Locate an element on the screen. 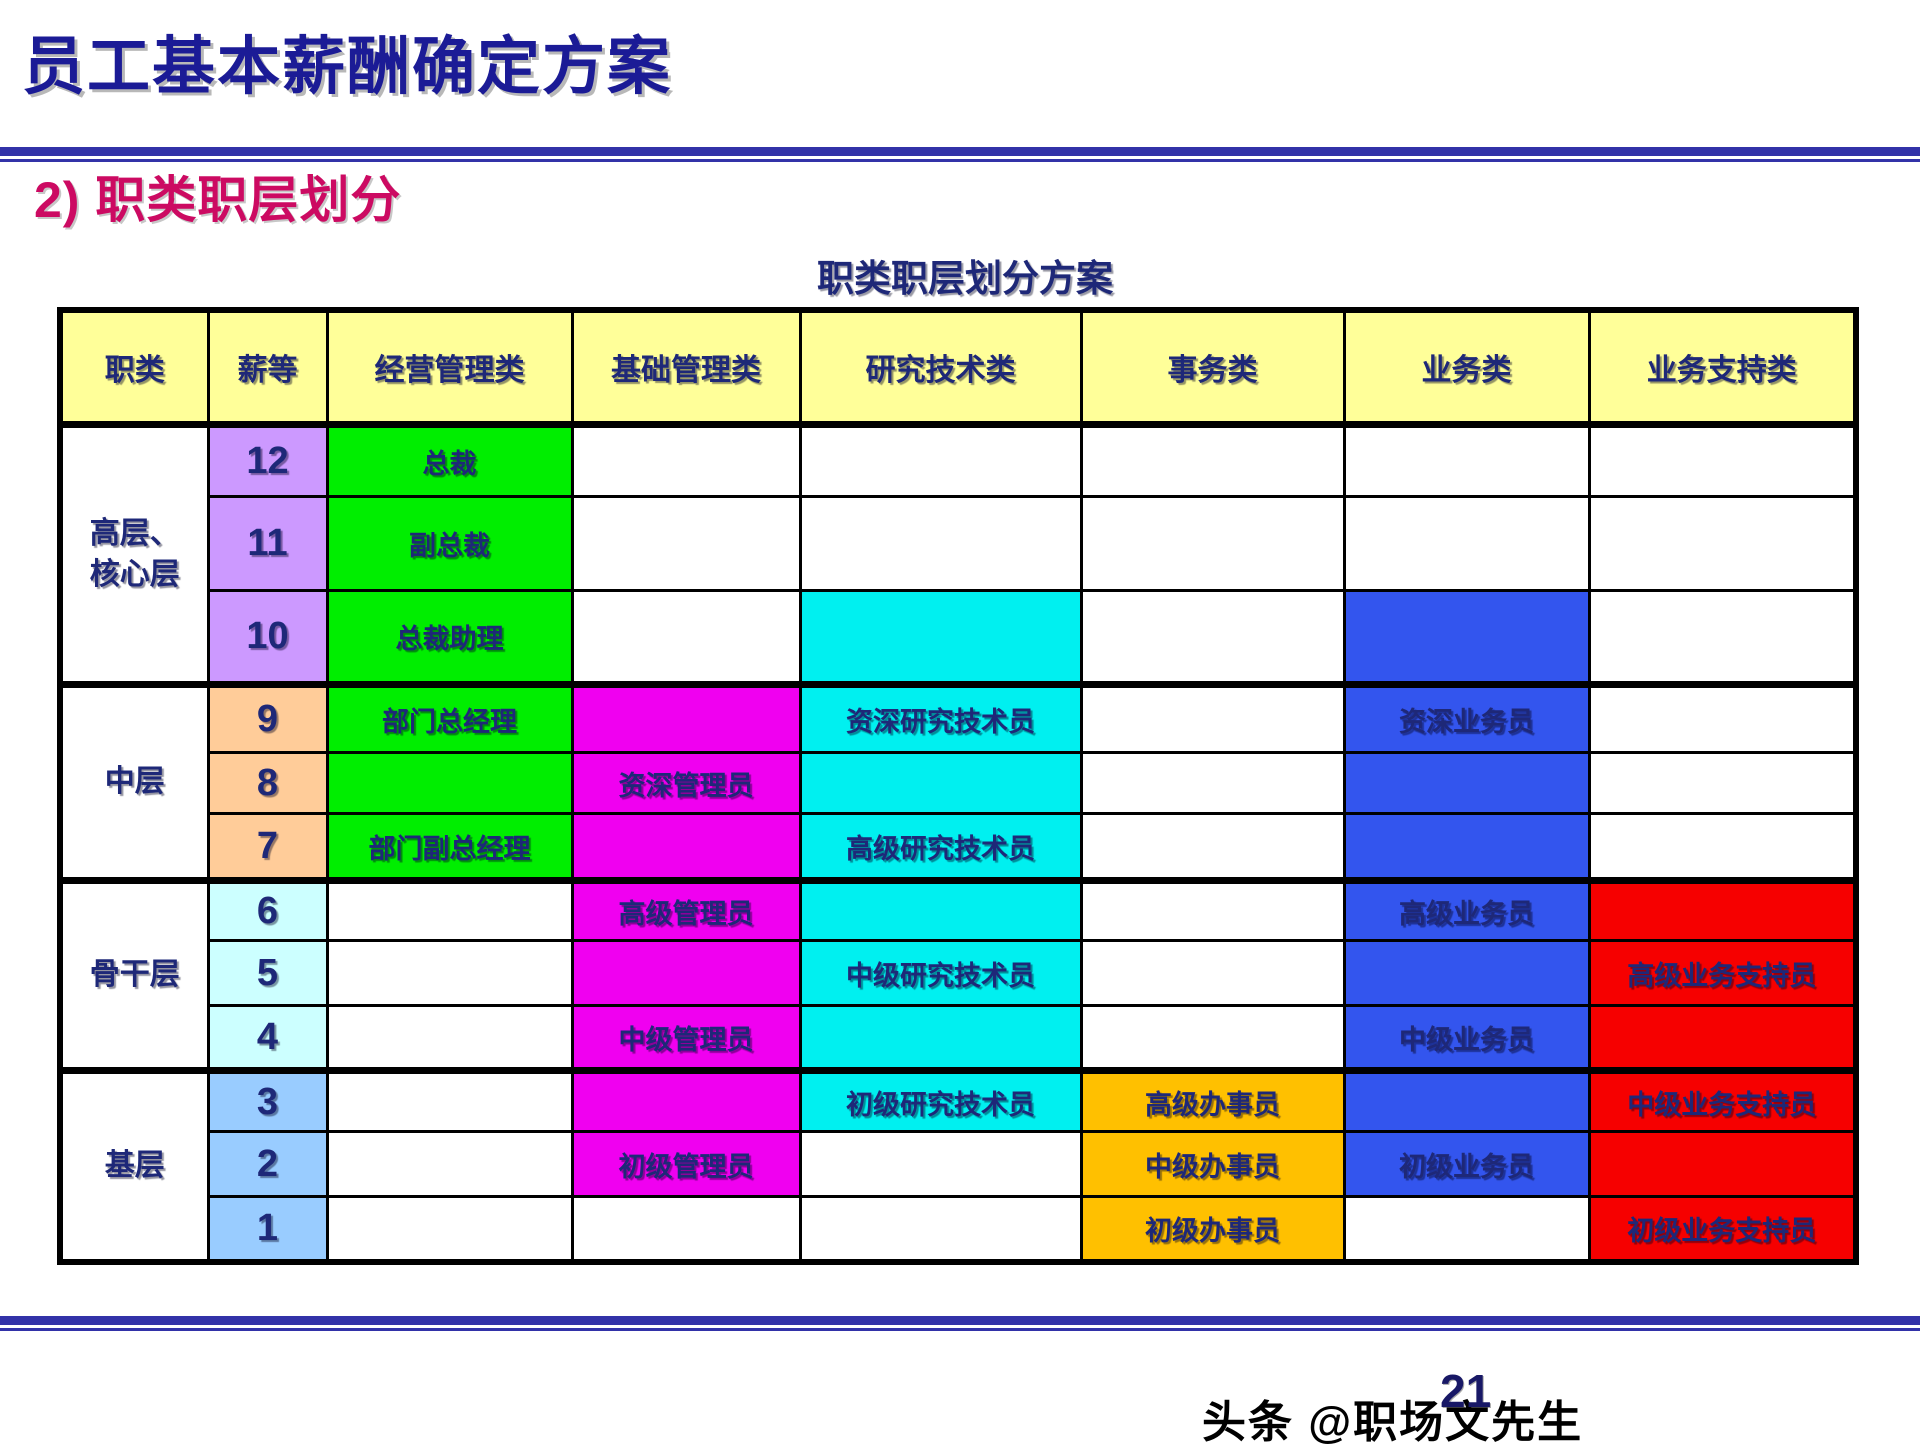 This screenshot has width=1920, height=1450. cell-6-basic-mgmt: 高级管理员 is located at coordinates (686, 909).